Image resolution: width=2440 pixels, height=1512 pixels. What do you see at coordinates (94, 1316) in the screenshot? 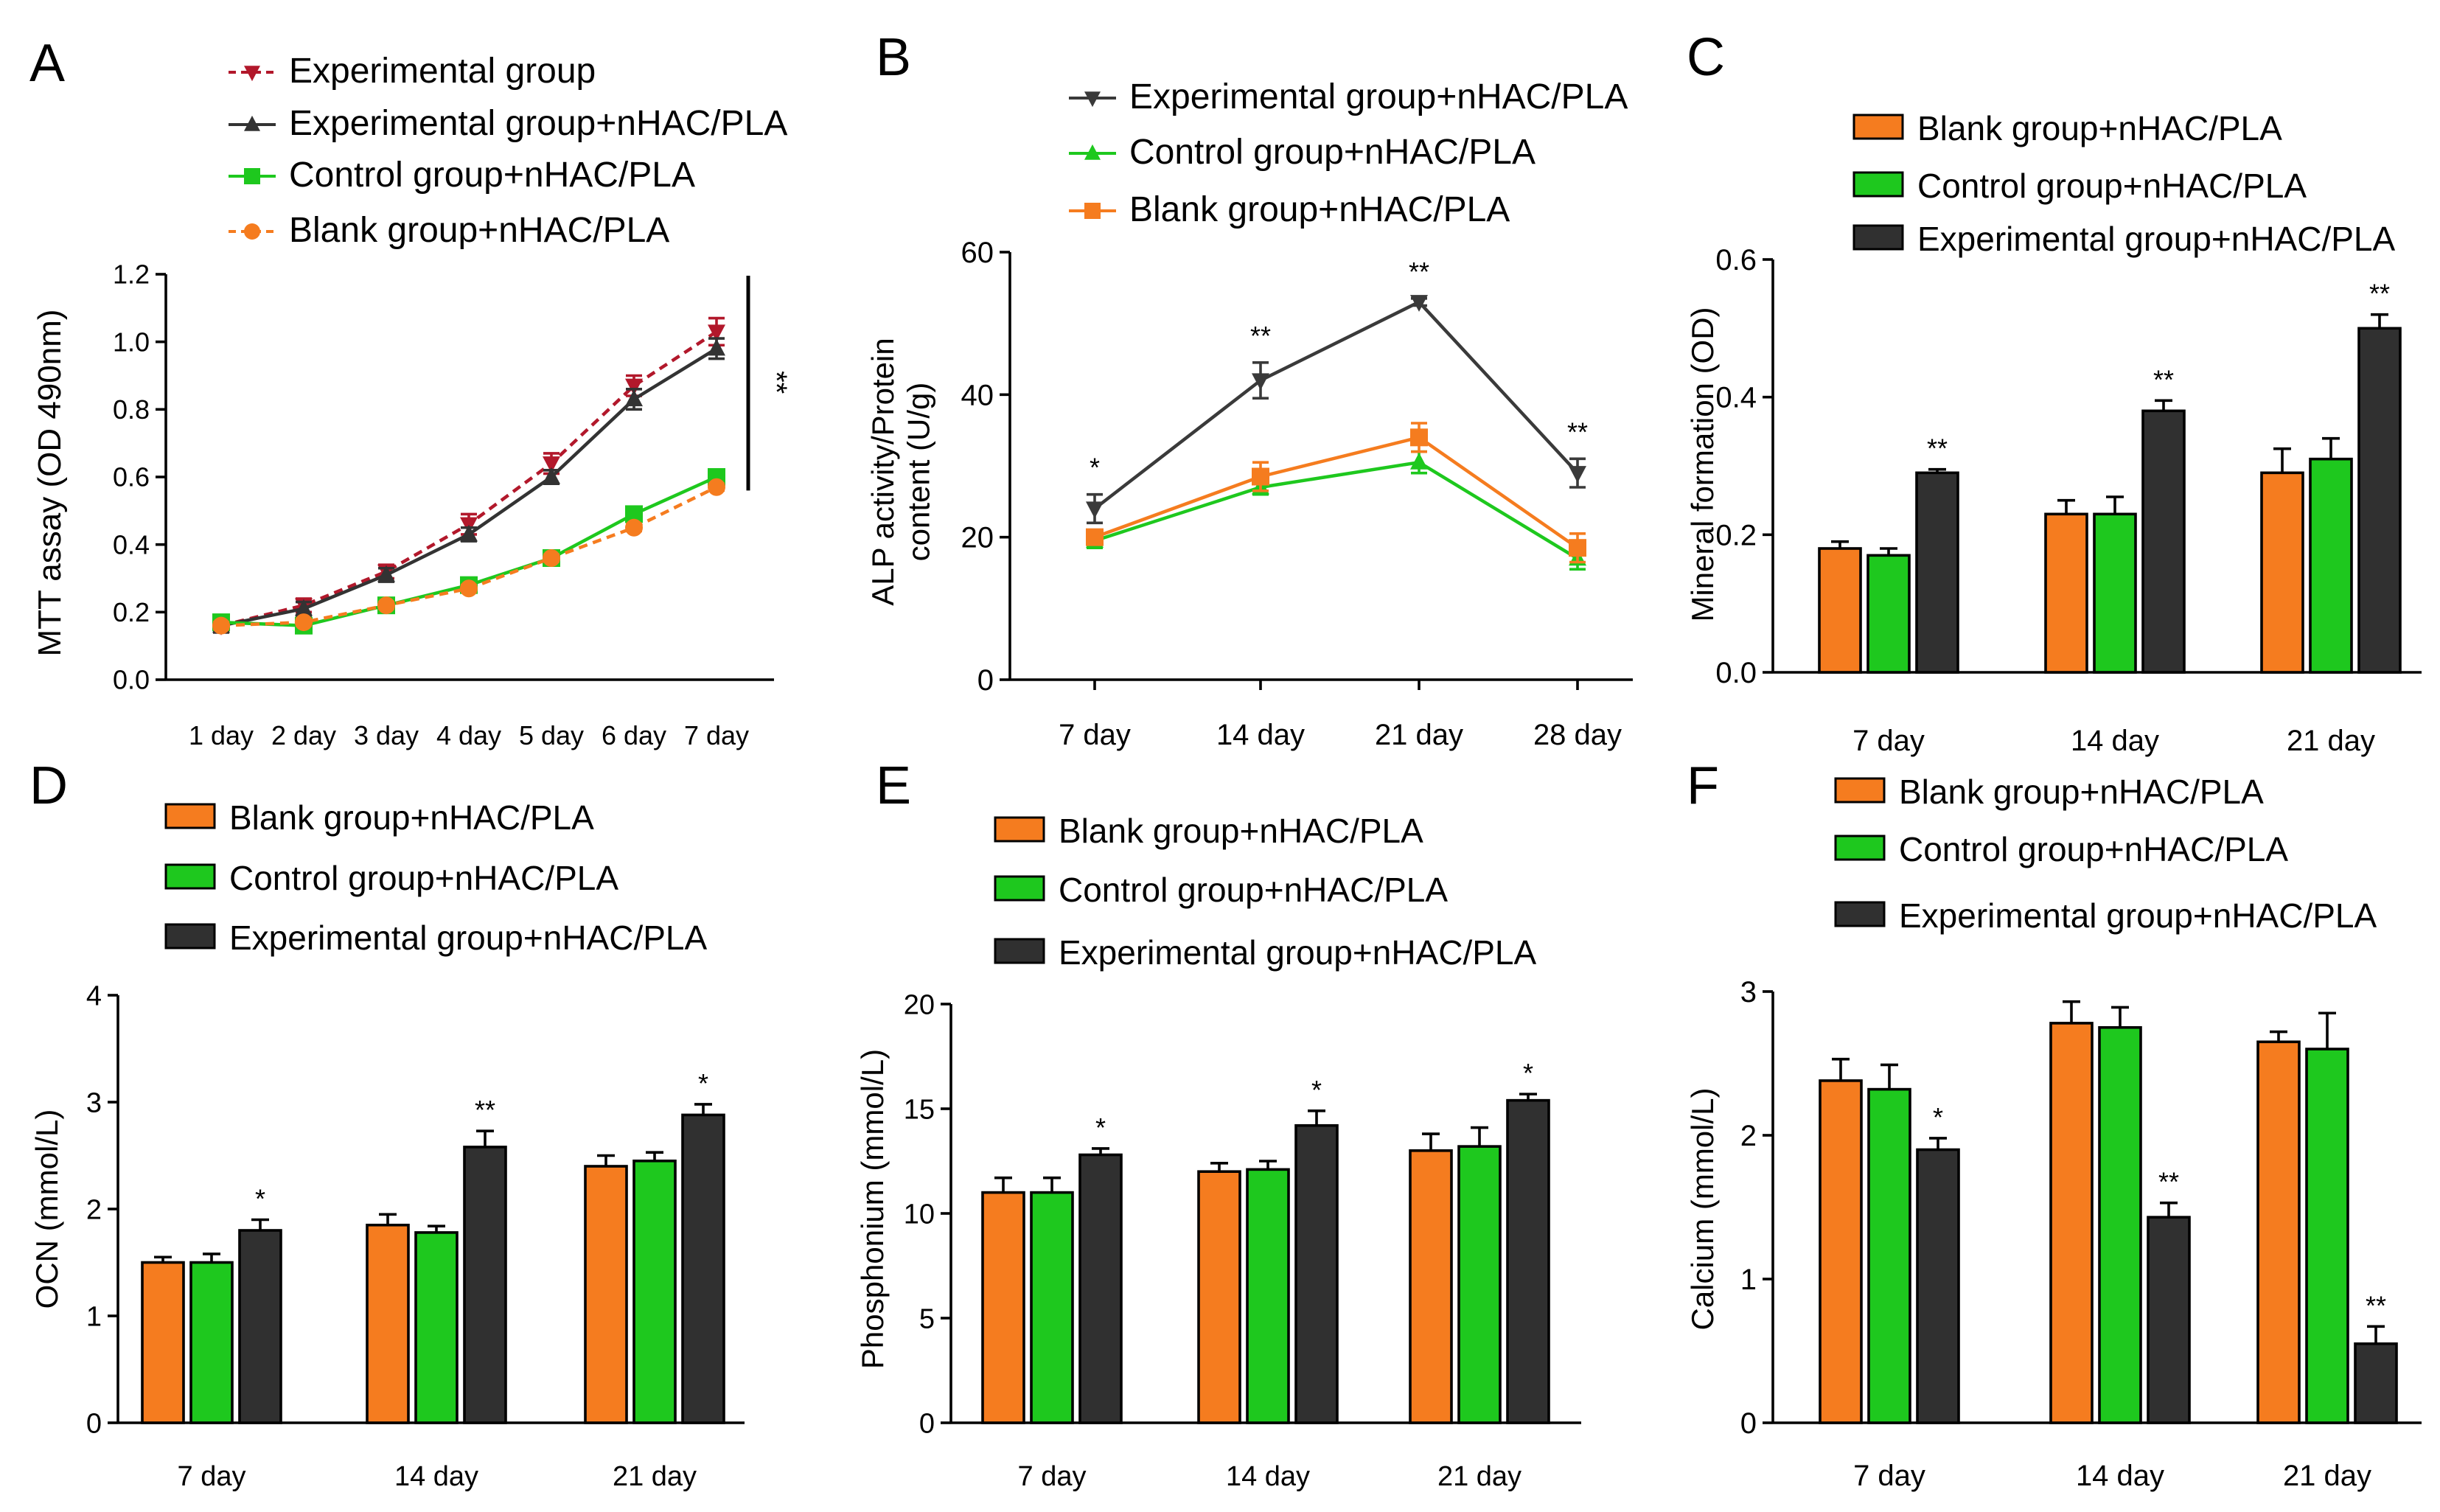
I see `y-tick-label: 1` at bounding box center [94, 1316].